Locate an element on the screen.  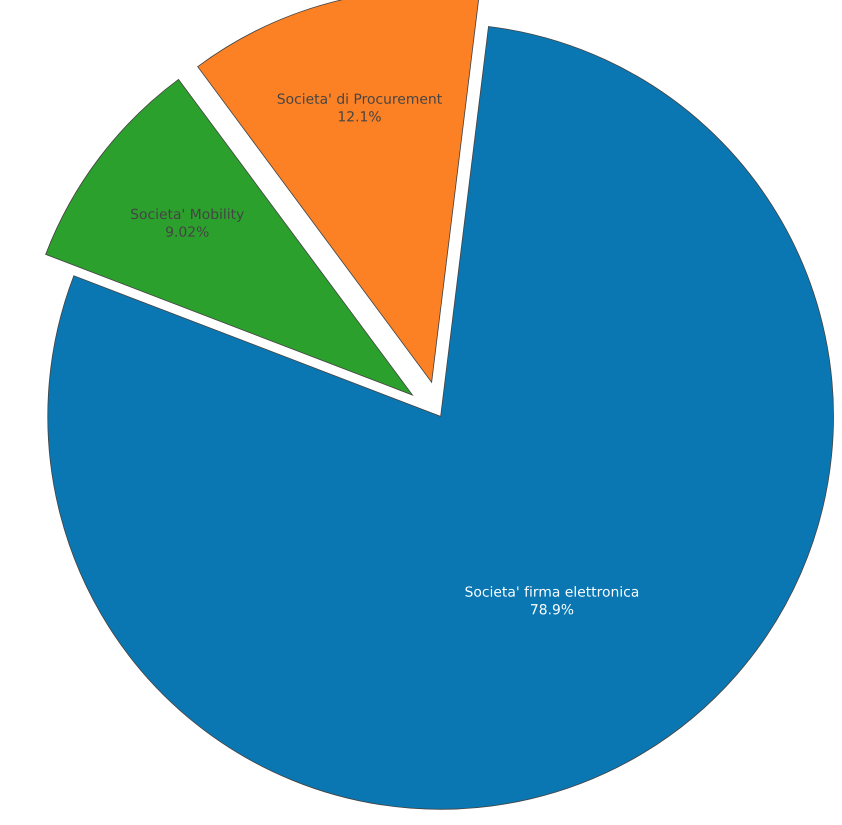
slice-label: Societa' firma elettronica is located at coordinates (551, 591).